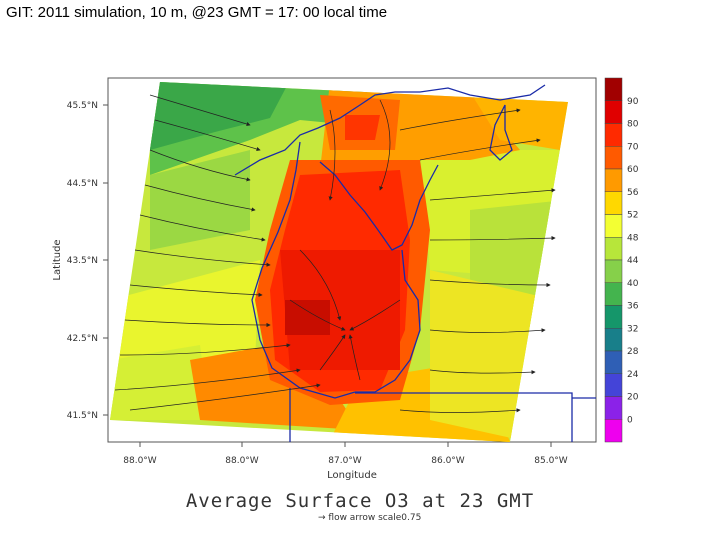 The image size is (720, 540). I want to click on colorbar-label: 60, so click(633, 170).